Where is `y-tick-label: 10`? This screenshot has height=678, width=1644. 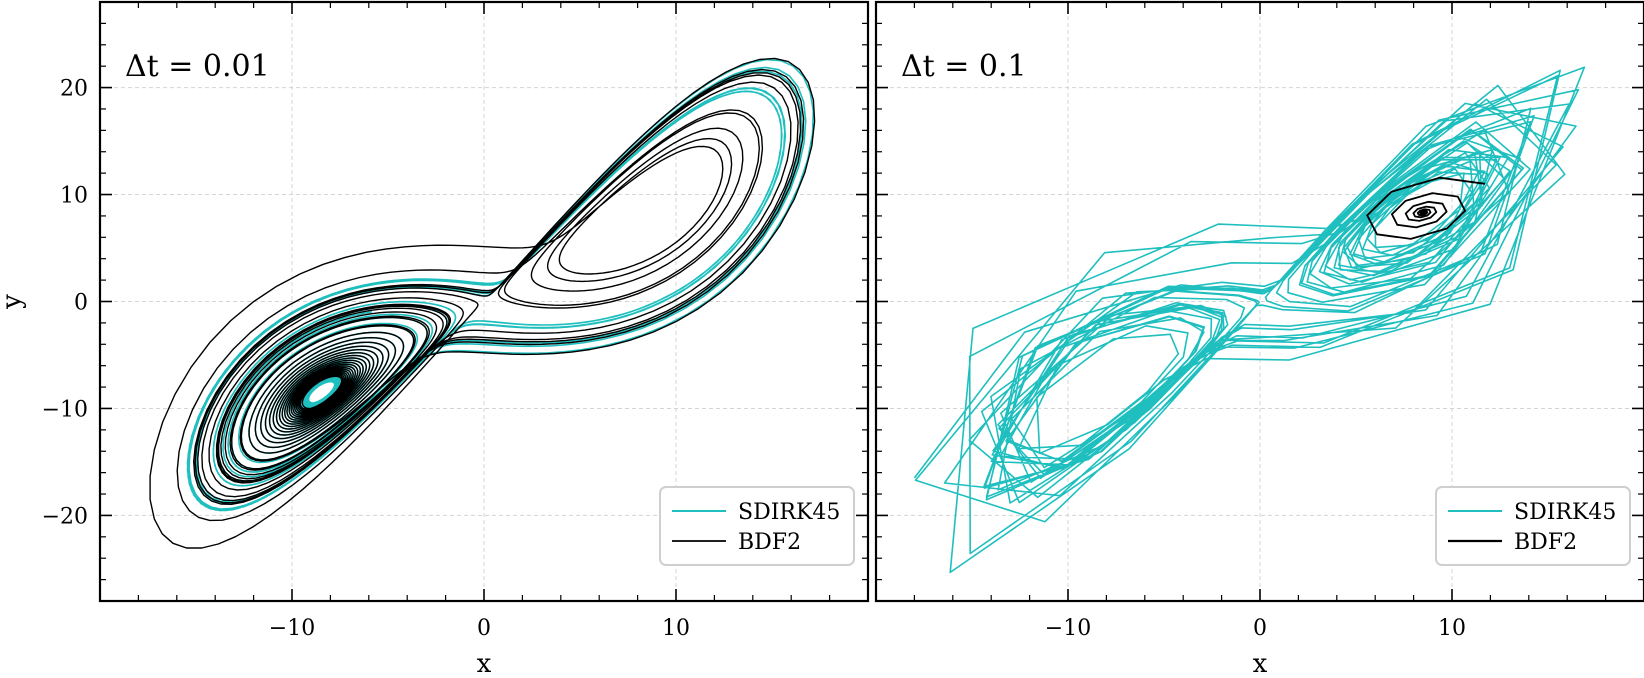
y-tick-label: 10 is located at coordinates (74, 196).